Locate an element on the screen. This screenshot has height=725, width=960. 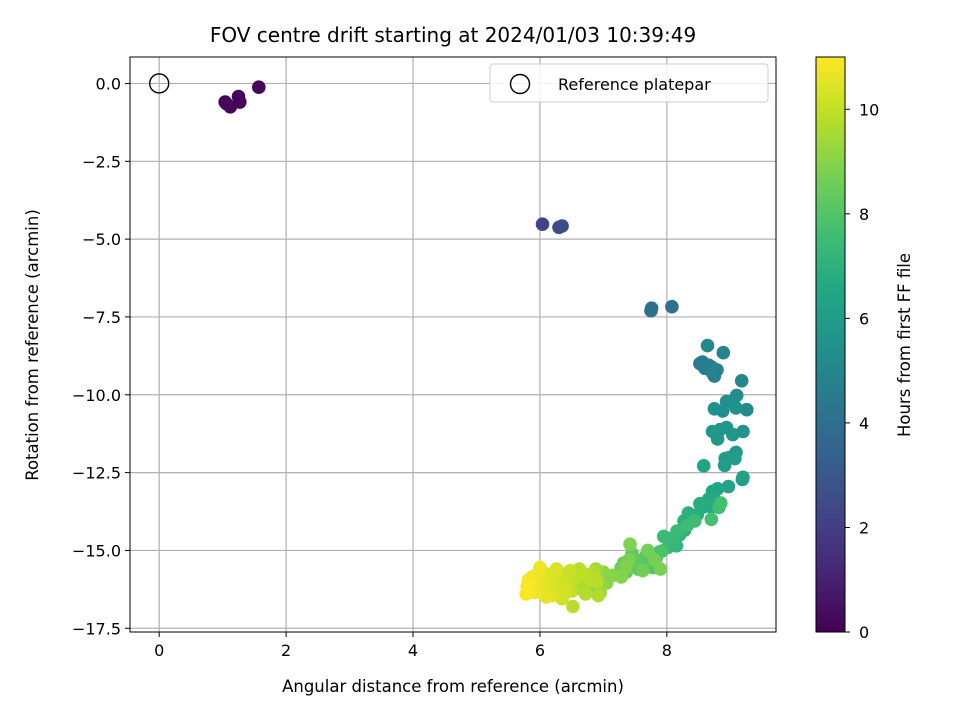
legend-label: Reference platepar is located at coordinates (634, 84).